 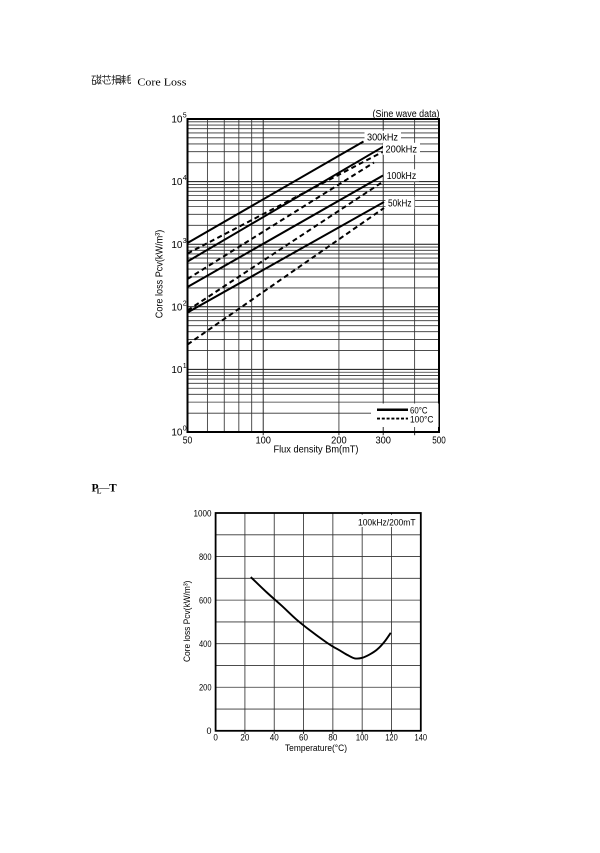 I want to click on svg-text: 600, so click(x=205, y=601).